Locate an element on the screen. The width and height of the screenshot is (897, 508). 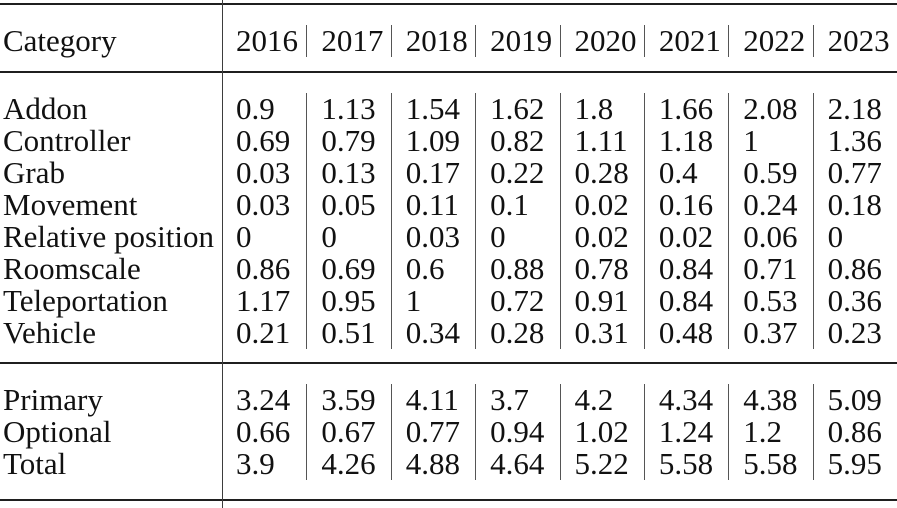
value-cell: 1 is located at coordinates (432, 301).